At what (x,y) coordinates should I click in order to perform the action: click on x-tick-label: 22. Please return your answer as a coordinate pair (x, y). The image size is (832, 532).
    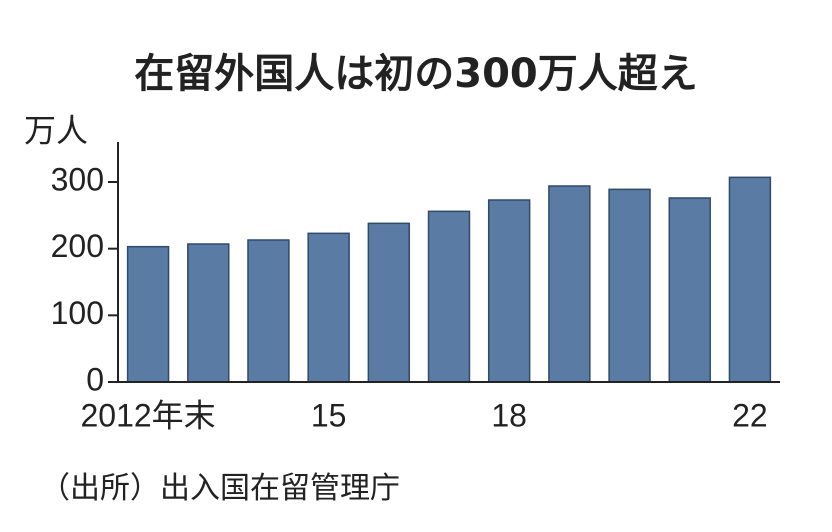
    Looking at the image, I should click on (750, 415).